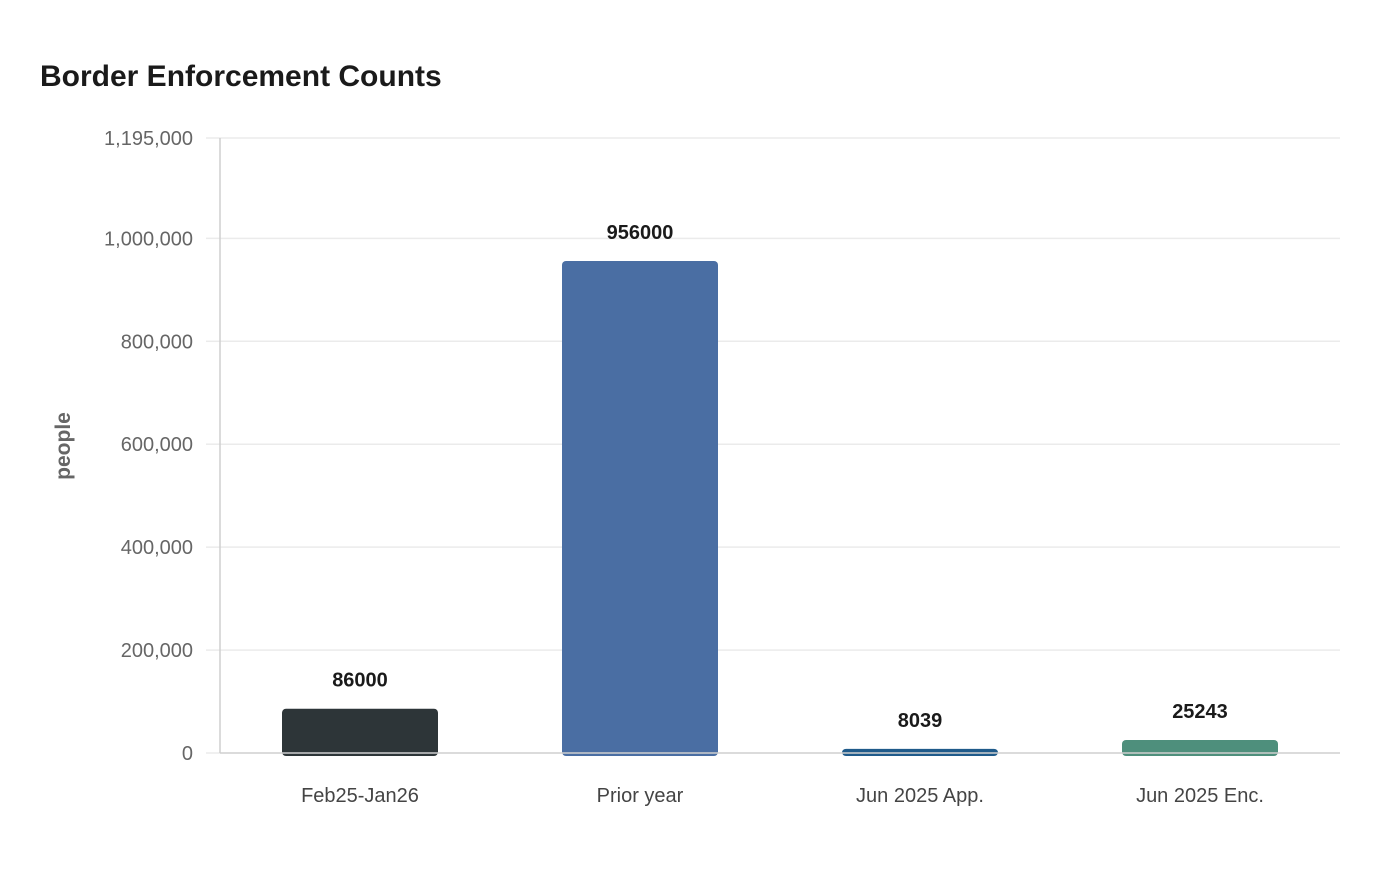 This screenshot has width=1400, height=880. Describe the element at coordinates (360, 681) in the screenshot. I see `bar-value-label: 86000` at that location.